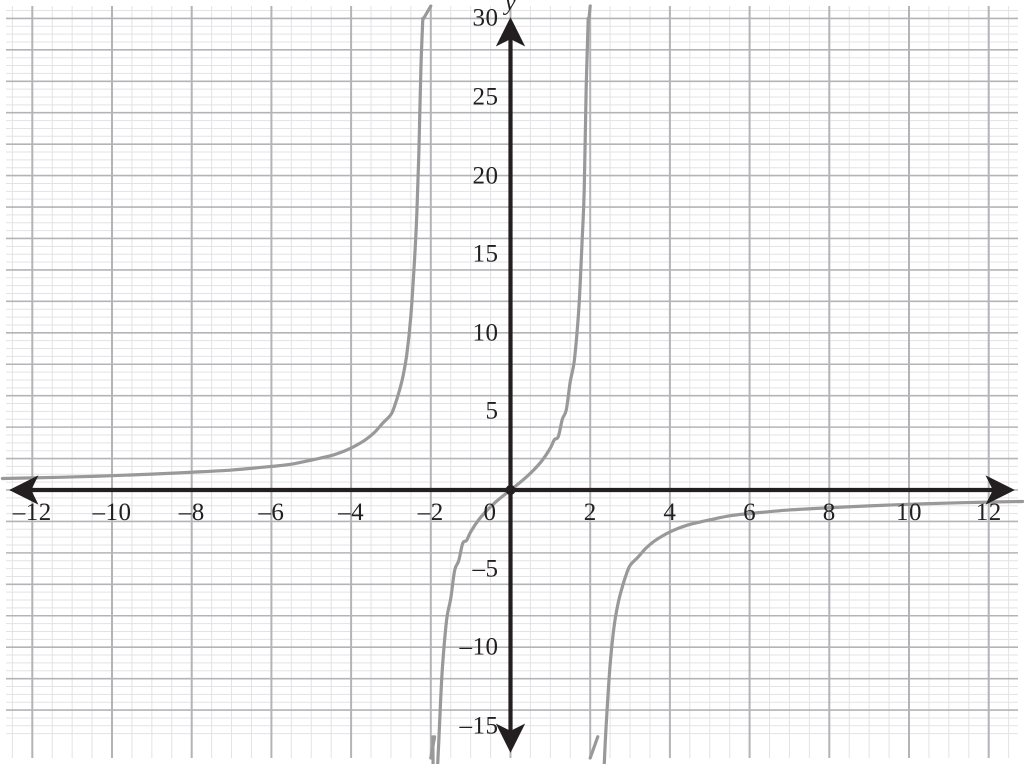 Image resolution: width=1024 pixels, height=764 pixels. I want to click on x-tick-label-12: 12, so click(988, 512).